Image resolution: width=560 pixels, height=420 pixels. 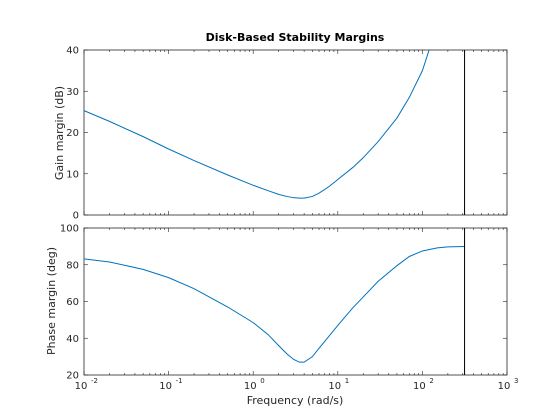 What do you see at coordinates (72, 376) in the screenshot?
I see `phase-margin-y-tick-label: 20` at bounding box center [72, 376].